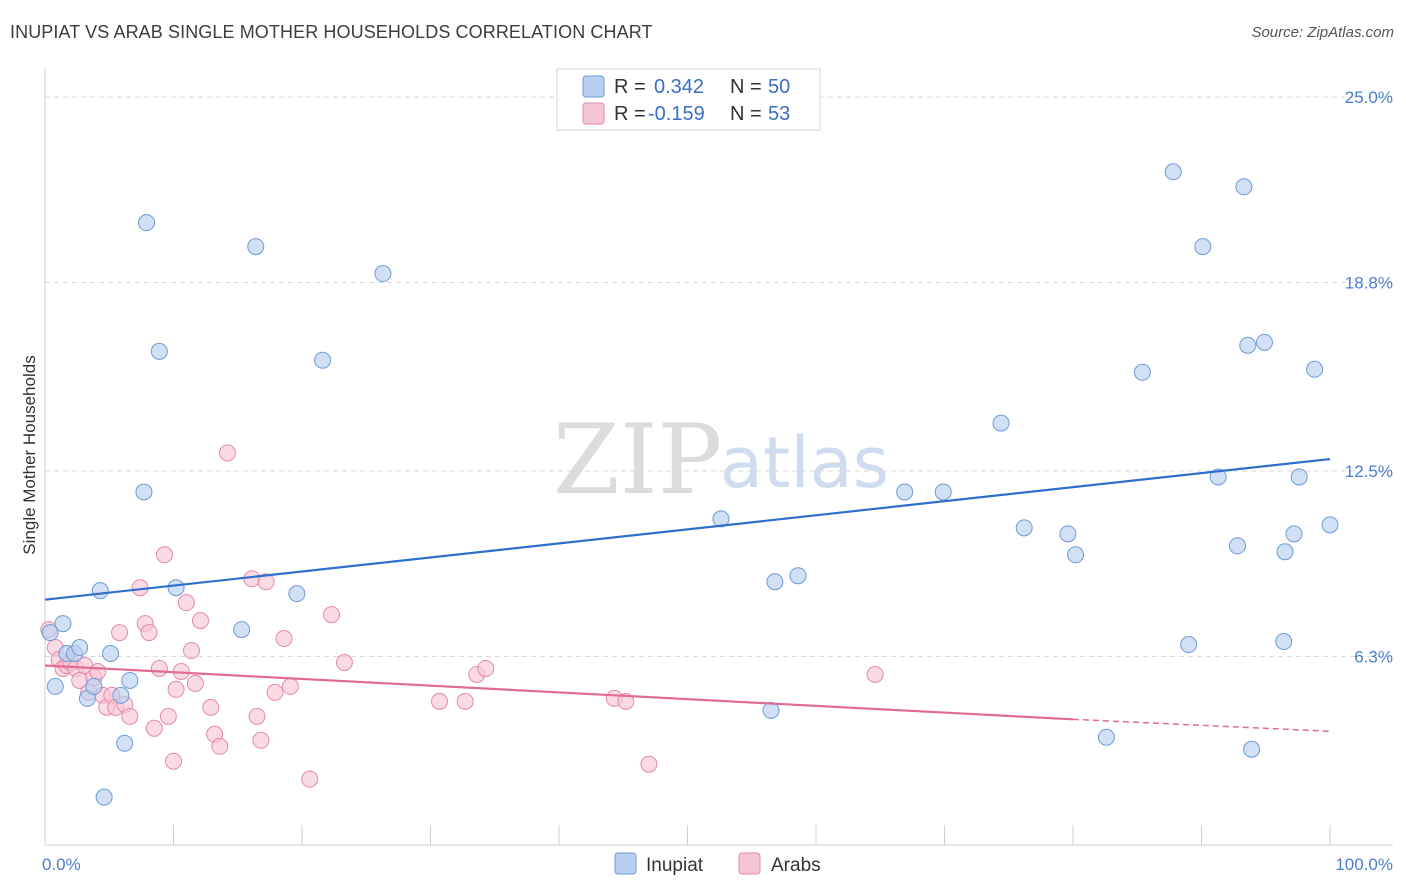 The image size is (1406, 892). Describe the element at coordinates (1201, 725) in the screenshot. I see `arabs-trend-extension` at that location.